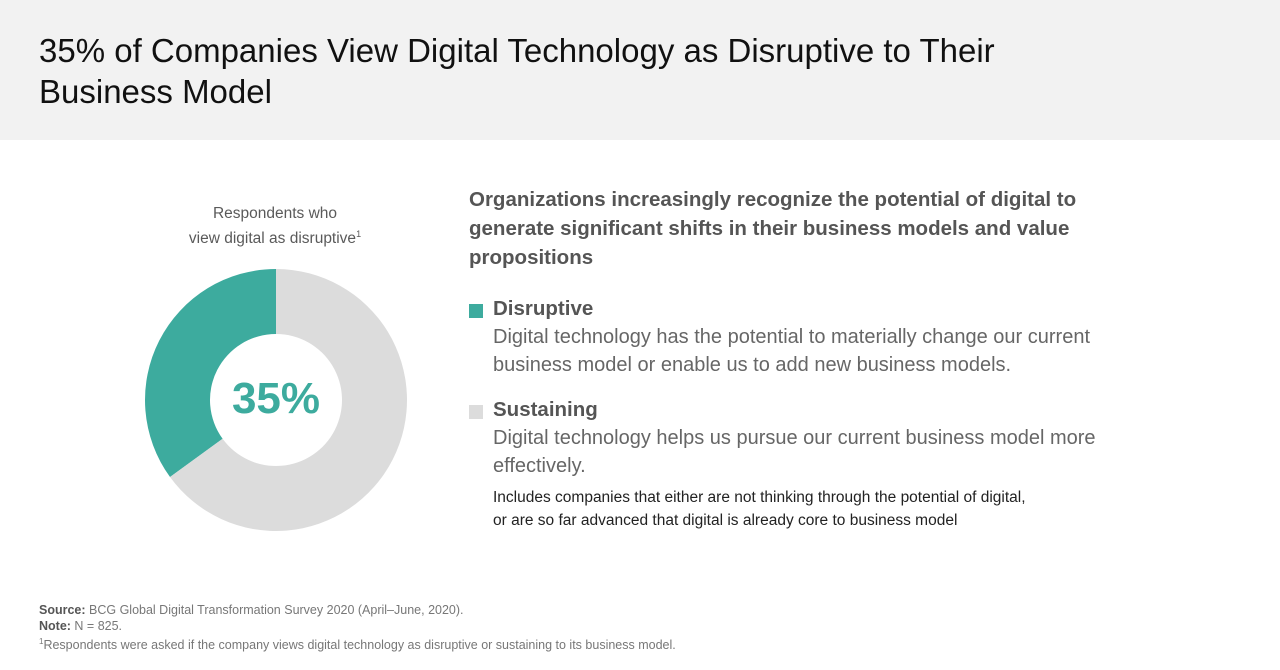 This screenshot has width=1280, height=670. Describe the element at coordinates (476, 311) in the screenshot. I see `legend-swatch-disruptive` at that location.